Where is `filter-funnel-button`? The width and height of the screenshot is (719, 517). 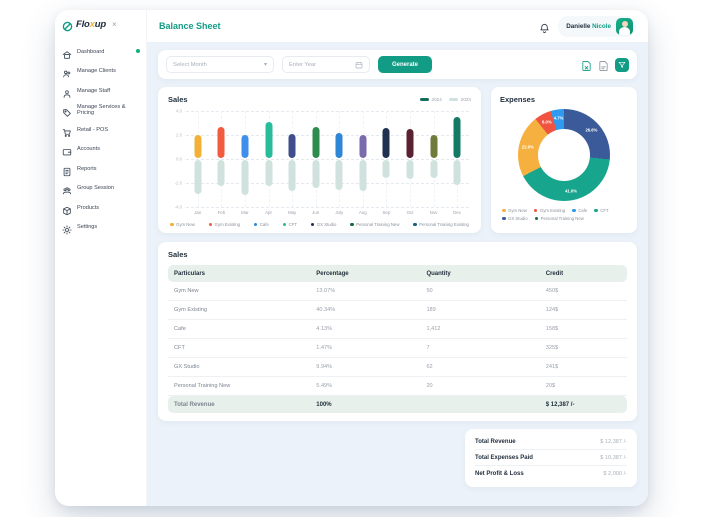
filter-funnel-button is located at coordinates (622, 64).